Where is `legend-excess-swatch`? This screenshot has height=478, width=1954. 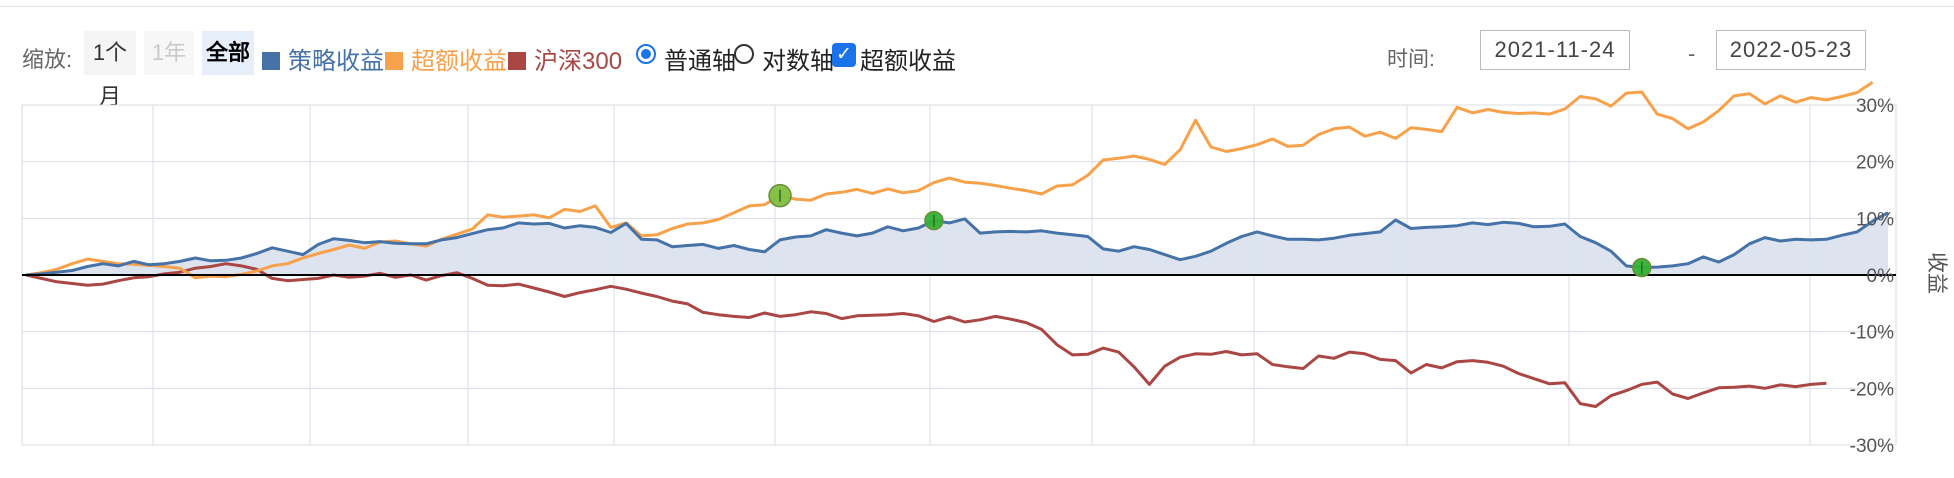 legend-excess-swatch is located at coordinates (394, 61).